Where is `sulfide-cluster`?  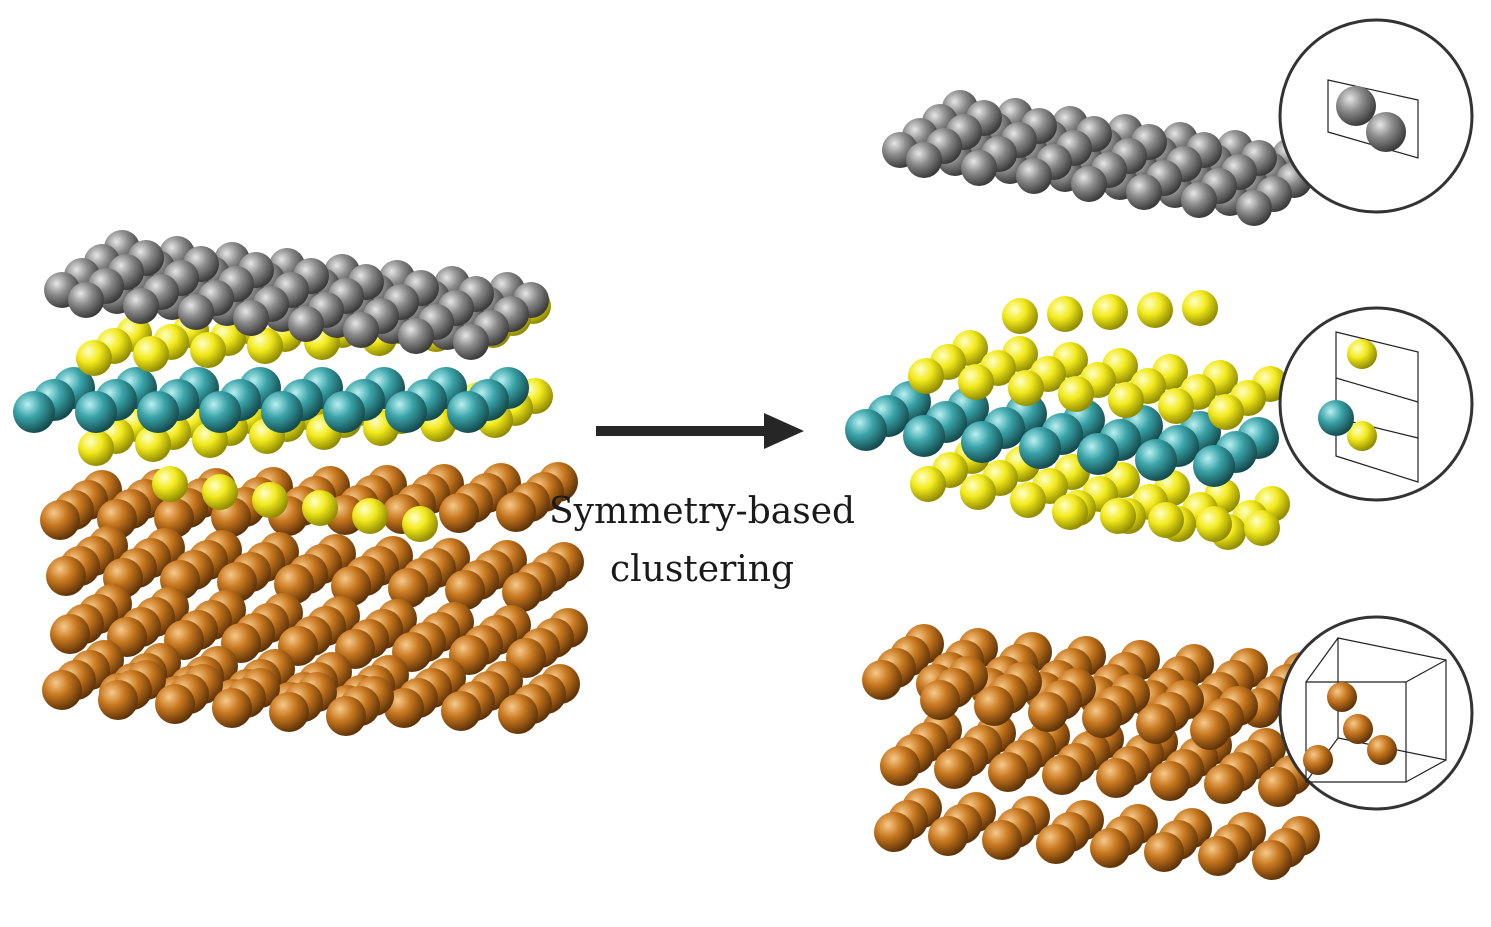 sulfide-cluster is located at coordinates (1067, 420).